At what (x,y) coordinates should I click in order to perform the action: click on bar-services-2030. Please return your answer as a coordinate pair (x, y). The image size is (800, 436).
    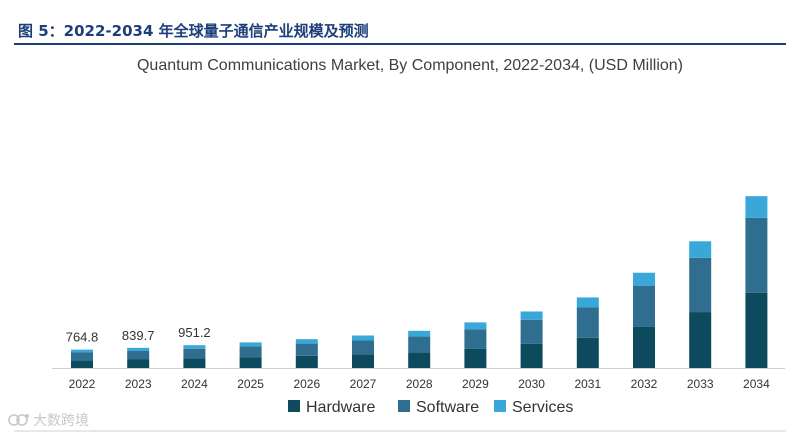
    Looking at the image, I should click on (531, 315).